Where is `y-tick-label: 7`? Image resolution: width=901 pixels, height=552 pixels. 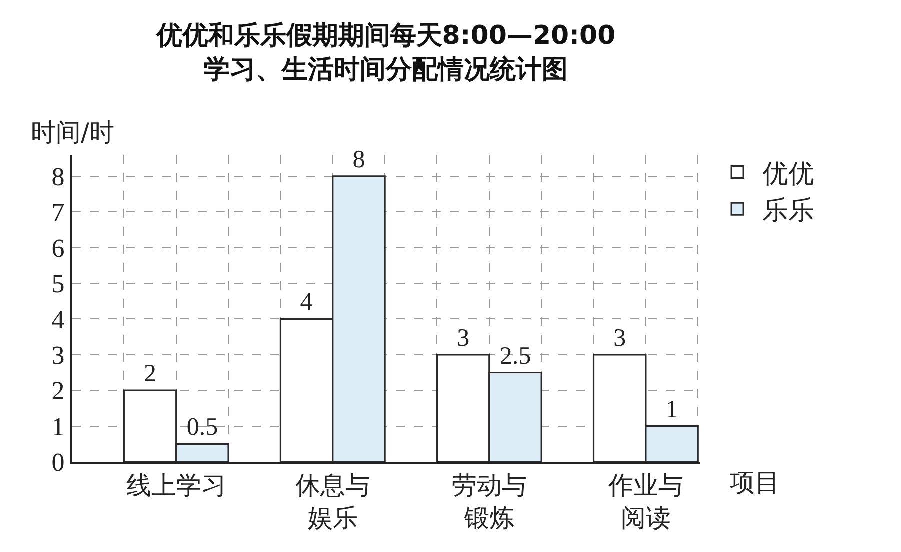 y-tick-label: 7 is located at coordinates (58, 213).